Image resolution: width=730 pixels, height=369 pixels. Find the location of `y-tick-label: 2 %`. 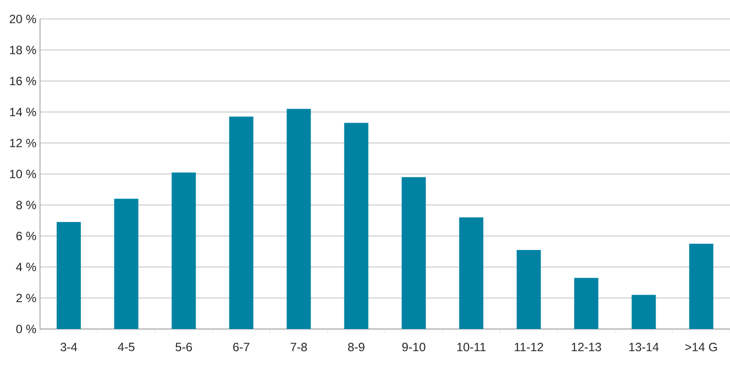

y-tick-label: 2 % is located at coordinates (26, 298).